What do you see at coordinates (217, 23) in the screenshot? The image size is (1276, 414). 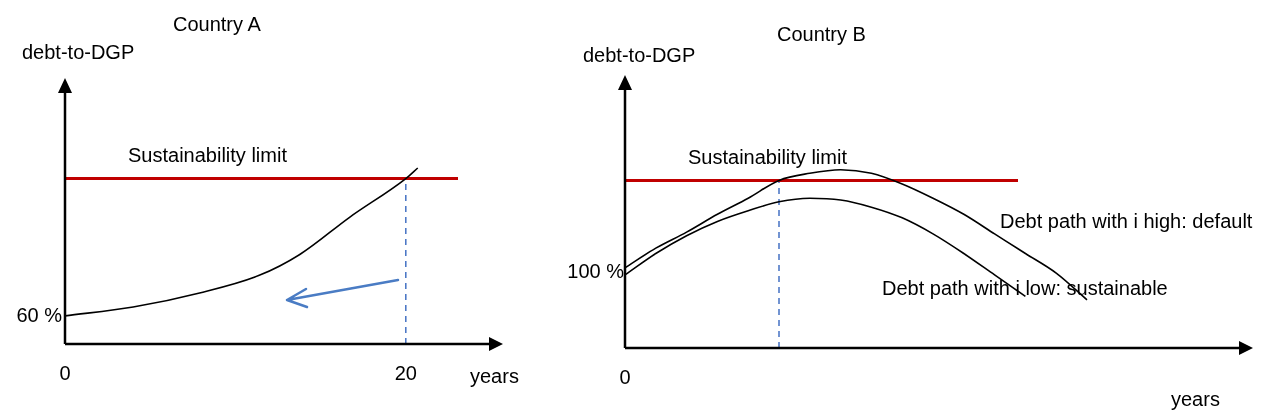 I see `chart-title: Country A` at bounding box center [217, 23].